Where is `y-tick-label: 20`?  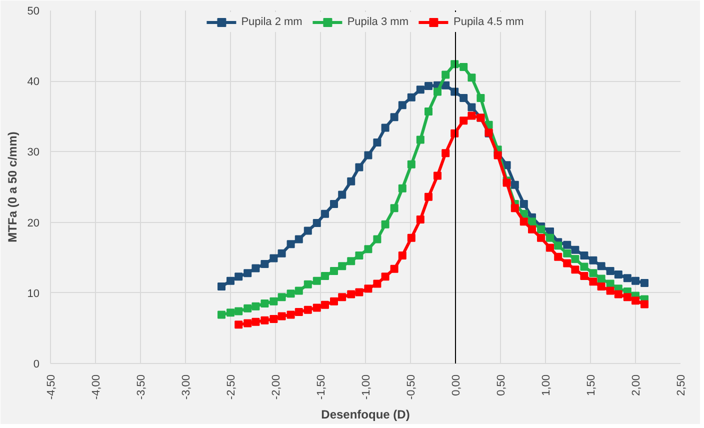 y-tick-label: 20 is located at coordinates (33, 223).